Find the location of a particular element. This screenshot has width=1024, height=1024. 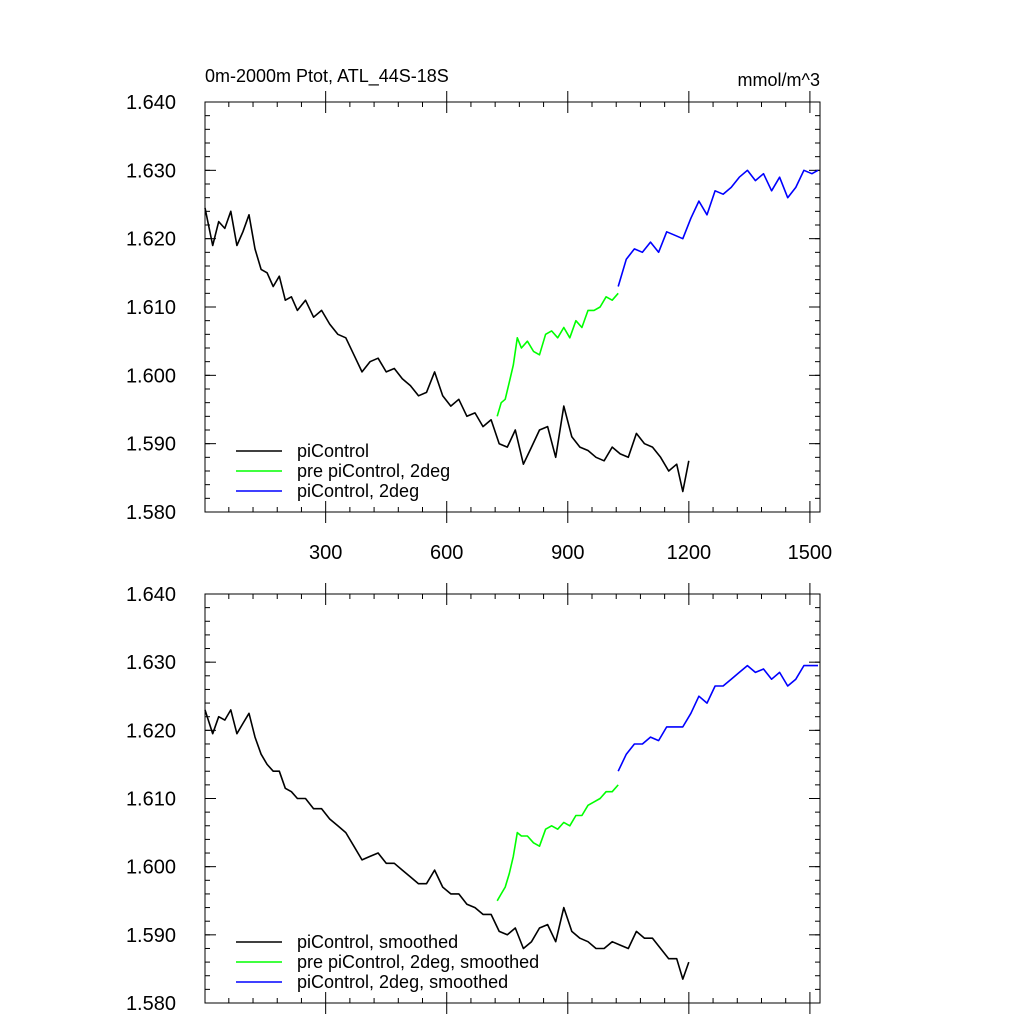

legend-label: piControl, smoothed is located at coordinates (377, 942).